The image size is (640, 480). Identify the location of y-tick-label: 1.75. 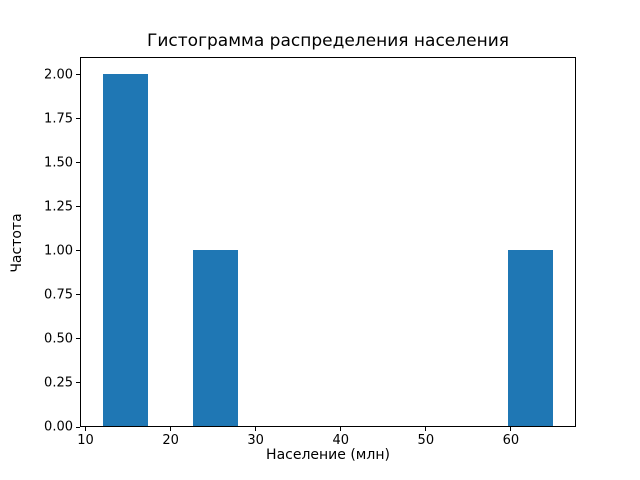
(58, 119).